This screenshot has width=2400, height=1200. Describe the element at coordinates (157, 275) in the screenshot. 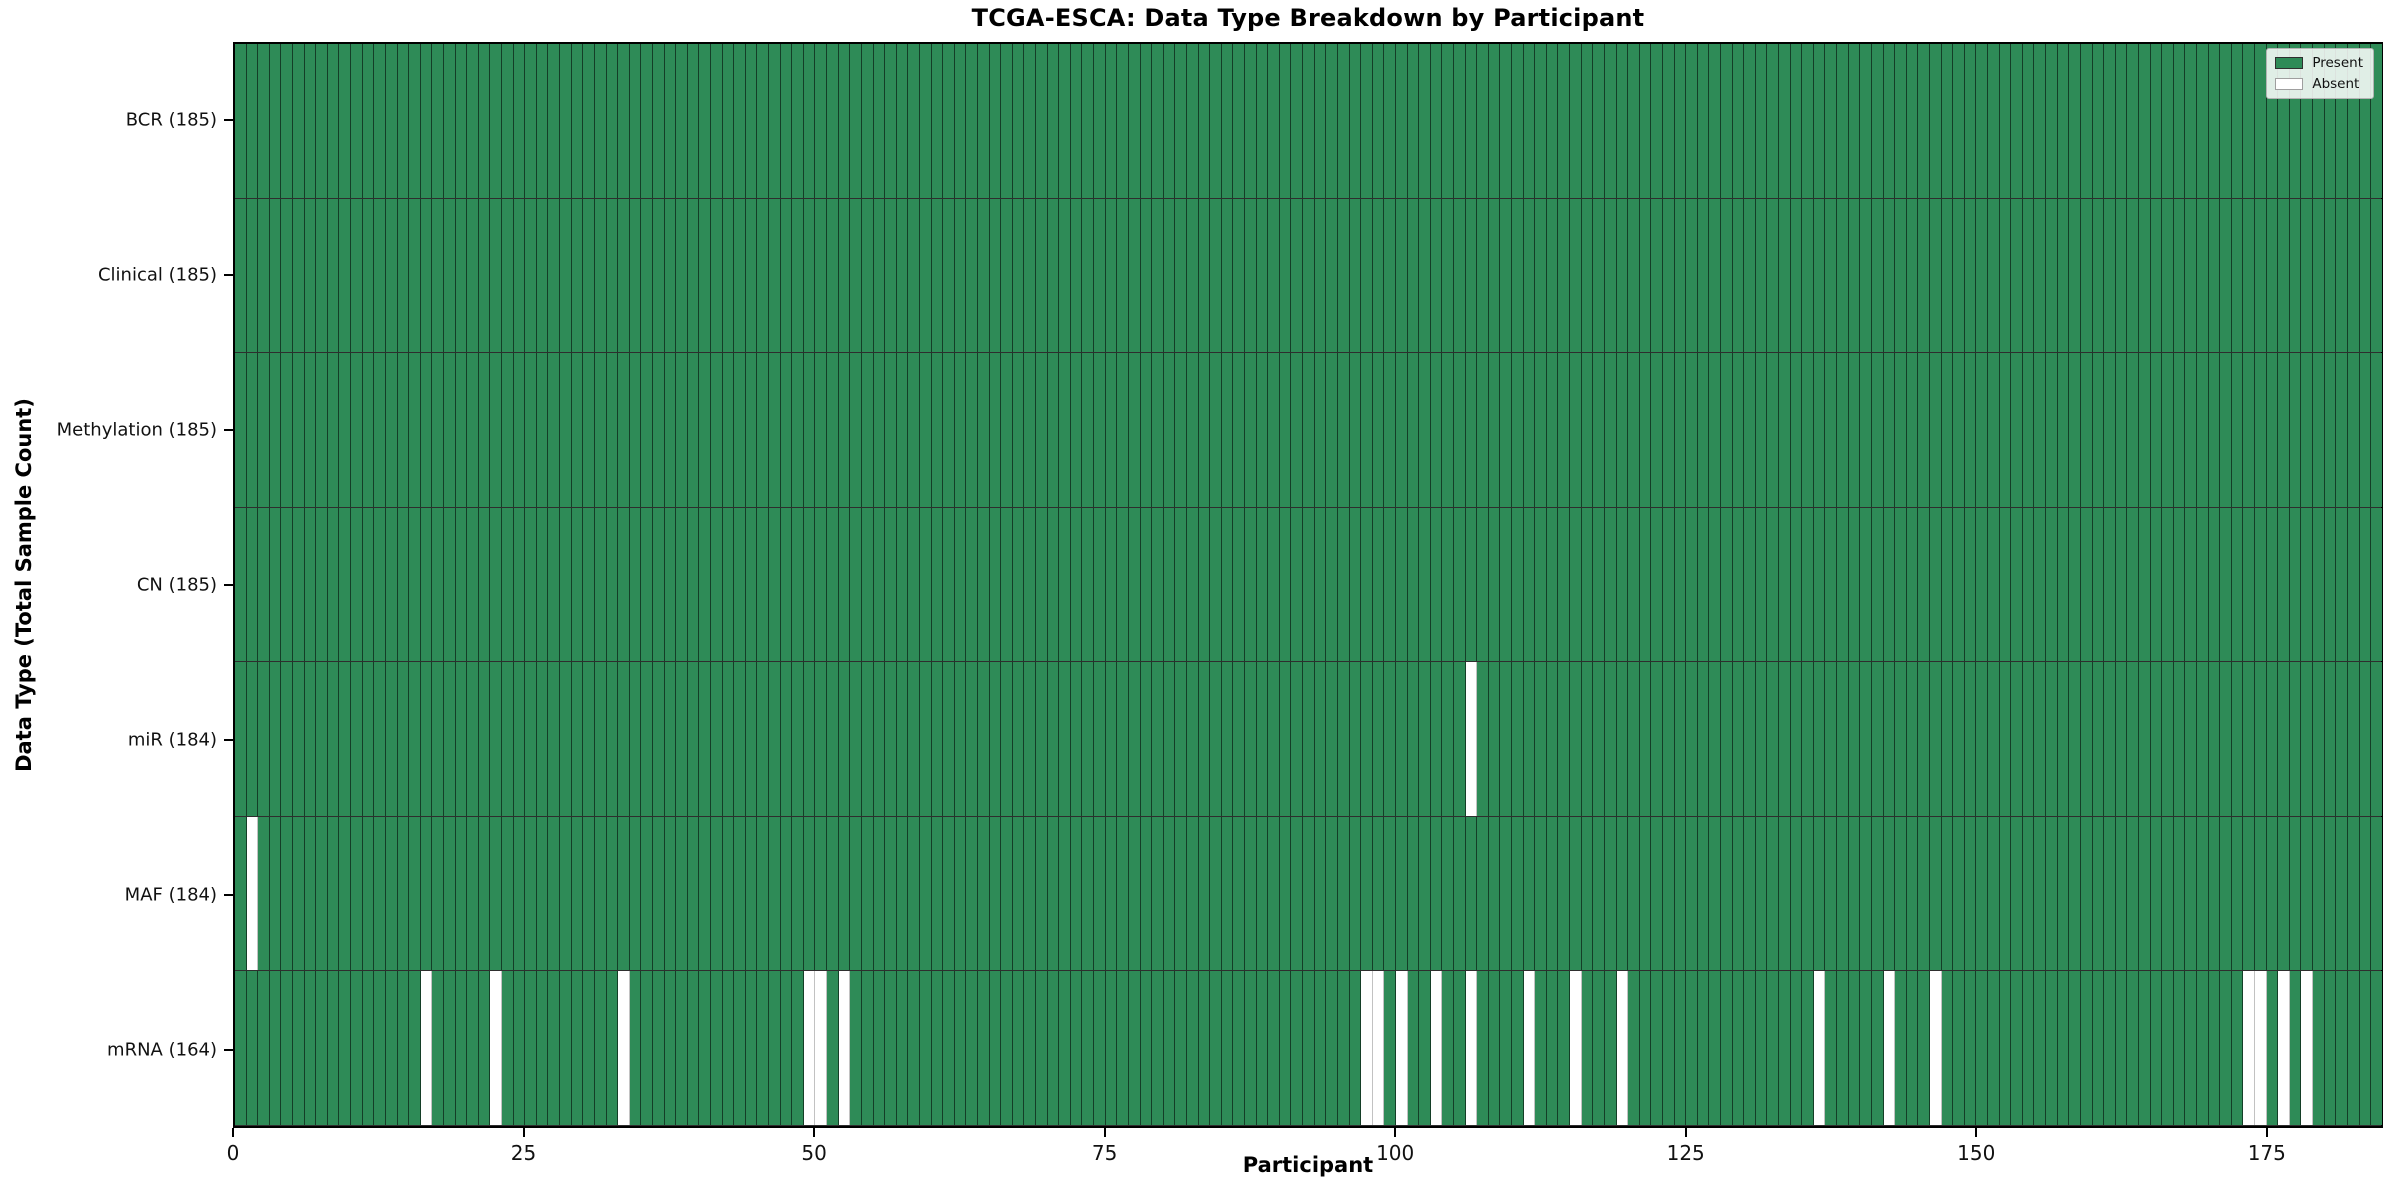

I see `y-tick-label: Clinical (185)` at that location.